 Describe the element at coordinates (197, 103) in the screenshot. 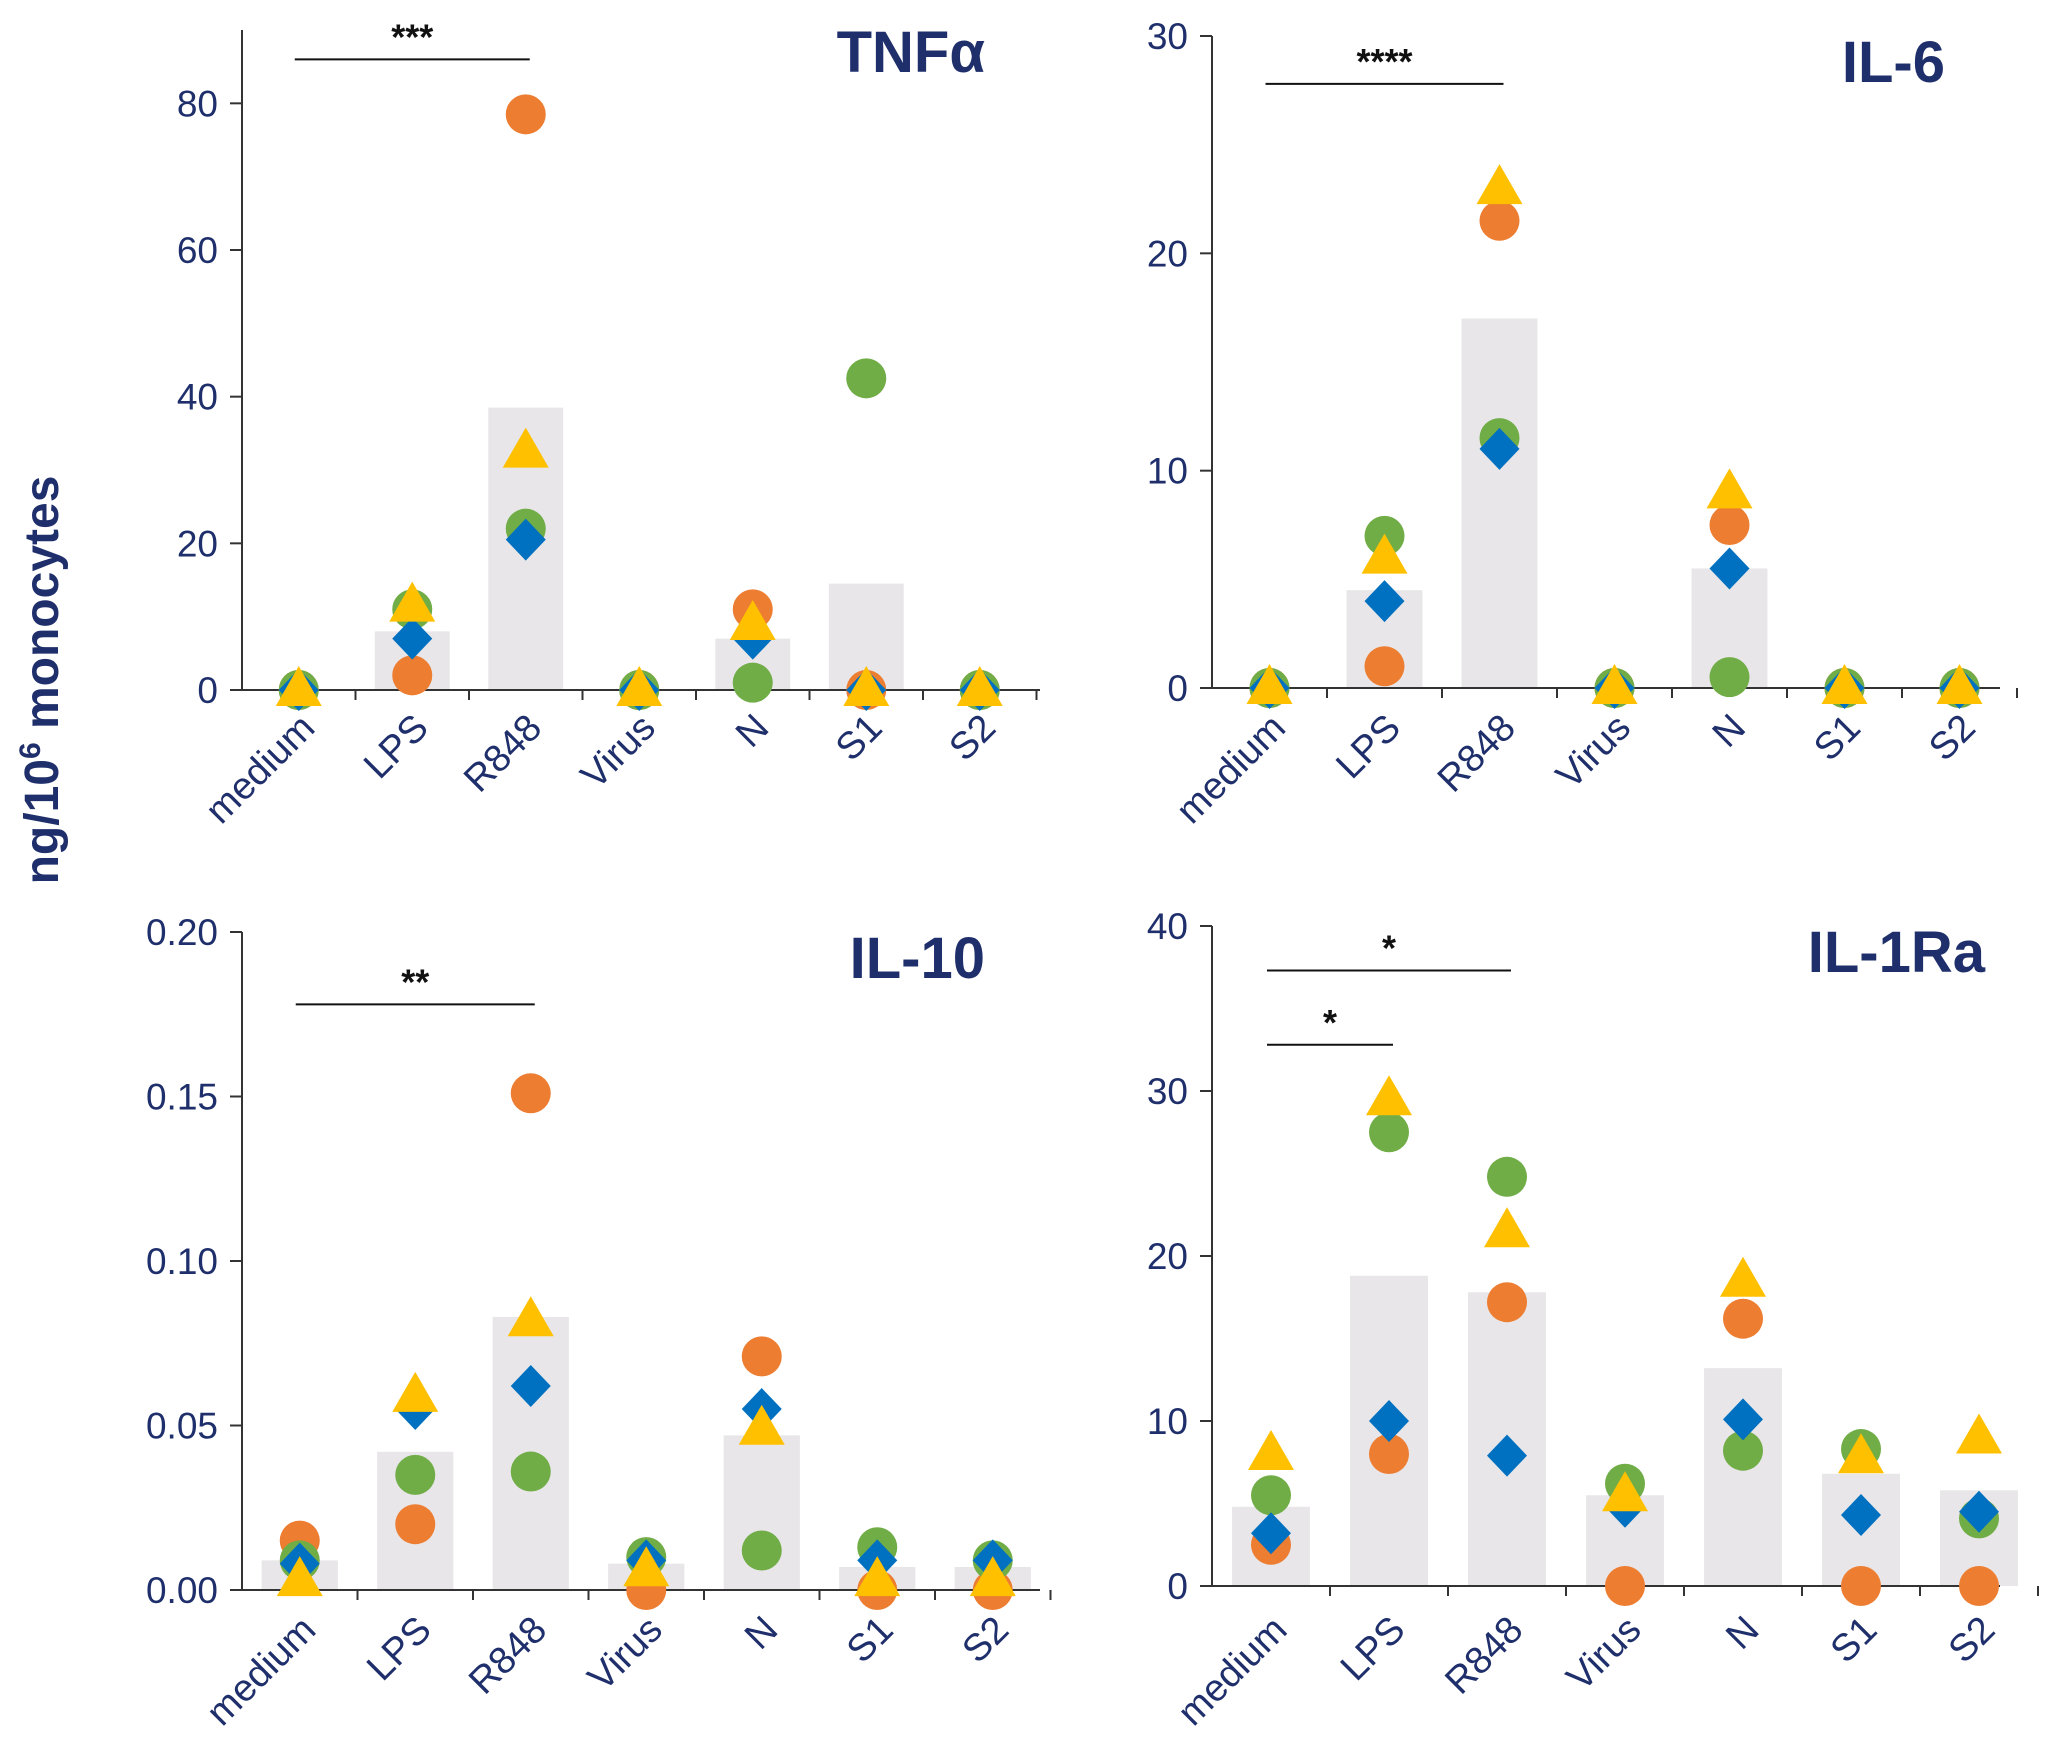

I see `y-tick-label: 80` at that location.